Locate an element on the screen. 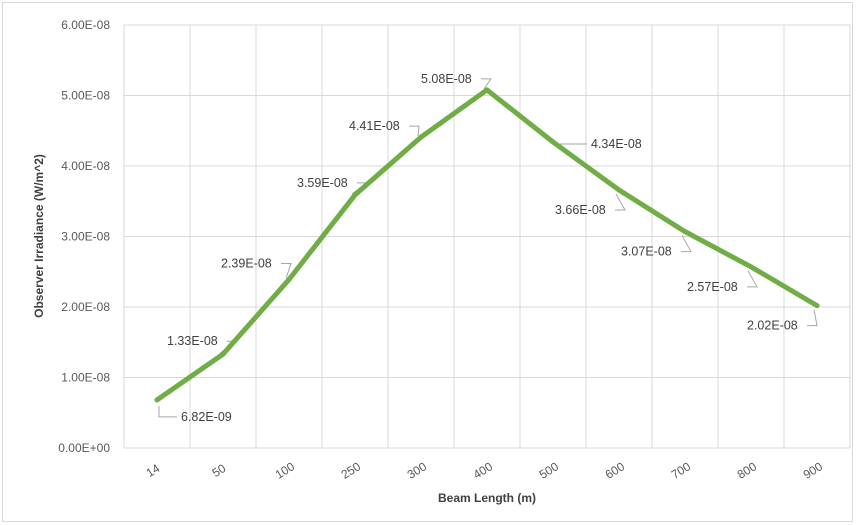 Image resolution: width=856 pixels, height=525 pixels. x-axis-title: Beam Length (m) is located at coordinates (487, 498).